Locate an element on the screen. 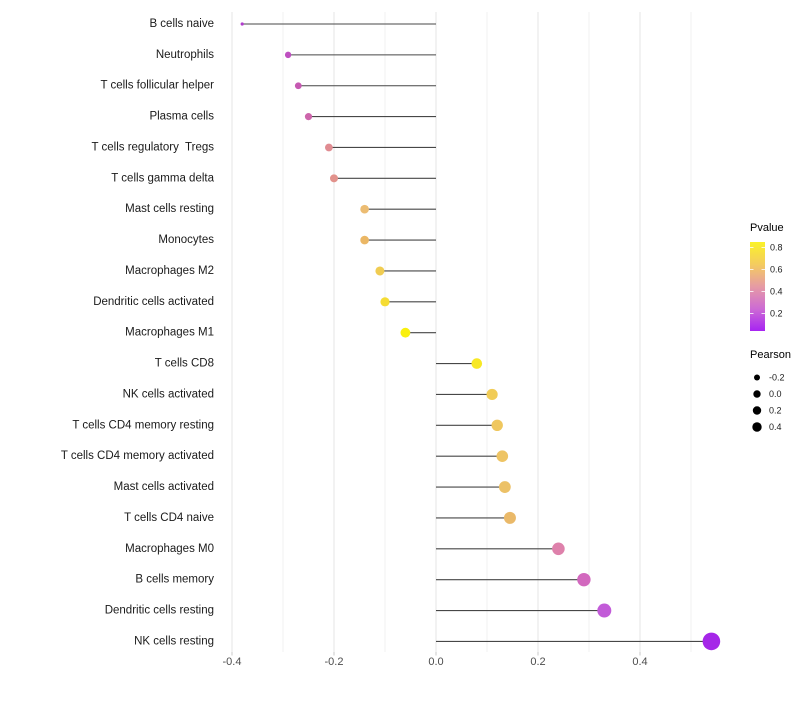 This screenshot has height=705, width=800. pearson-size-label: 0.4 is located at coordinates (775, 427).